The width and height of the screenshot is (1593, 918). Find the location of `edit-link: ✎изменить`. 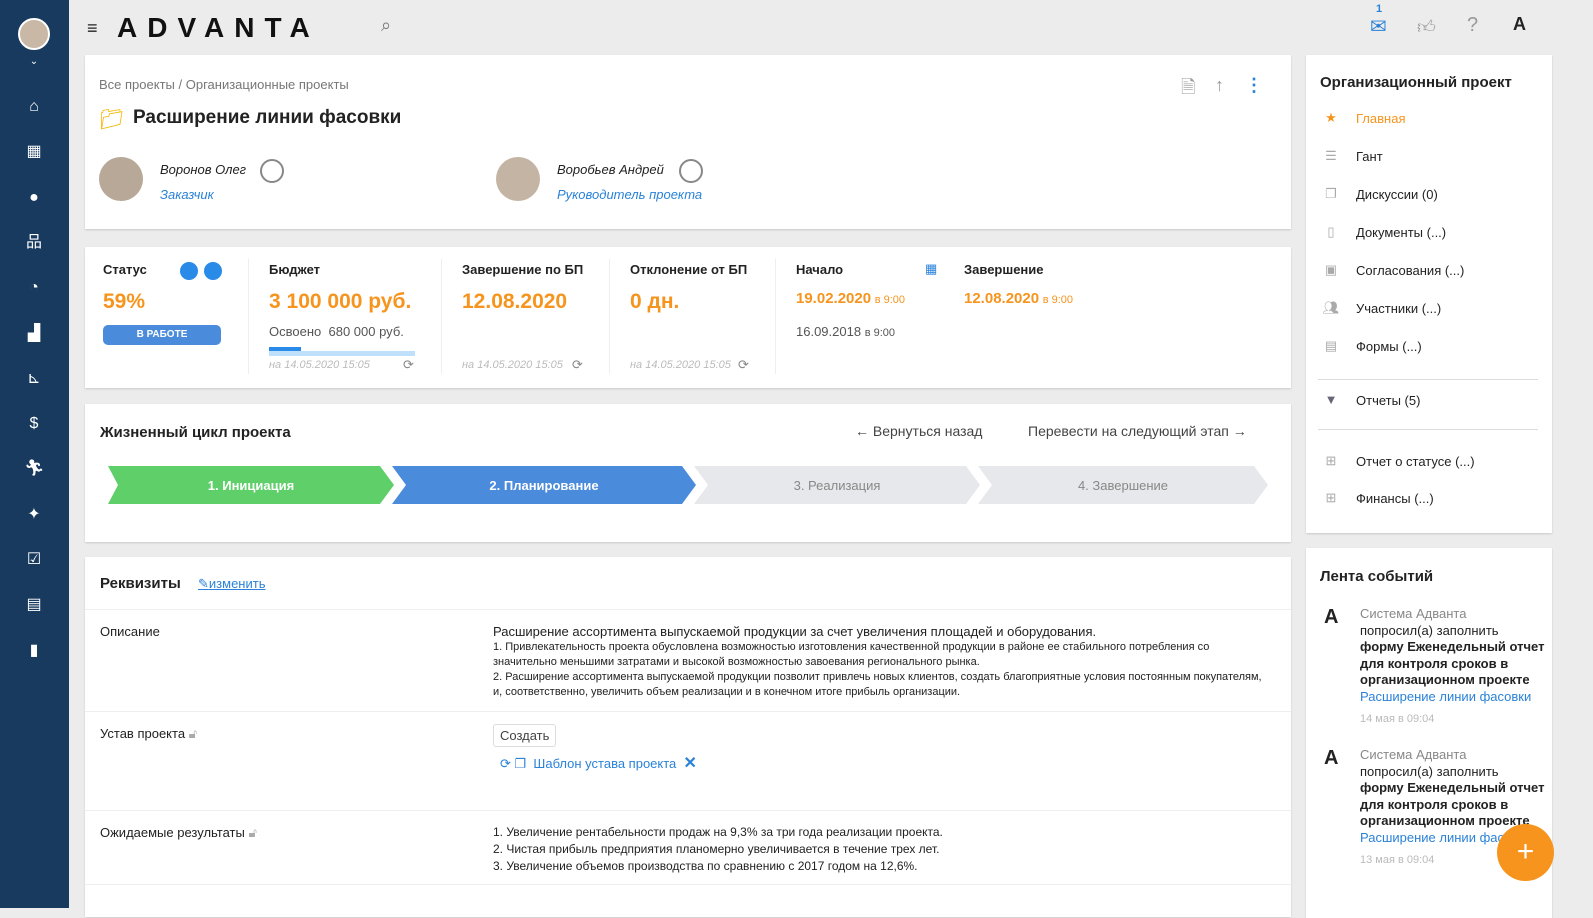

edit-link: ✎изменить is located at coordinates (232, 583).